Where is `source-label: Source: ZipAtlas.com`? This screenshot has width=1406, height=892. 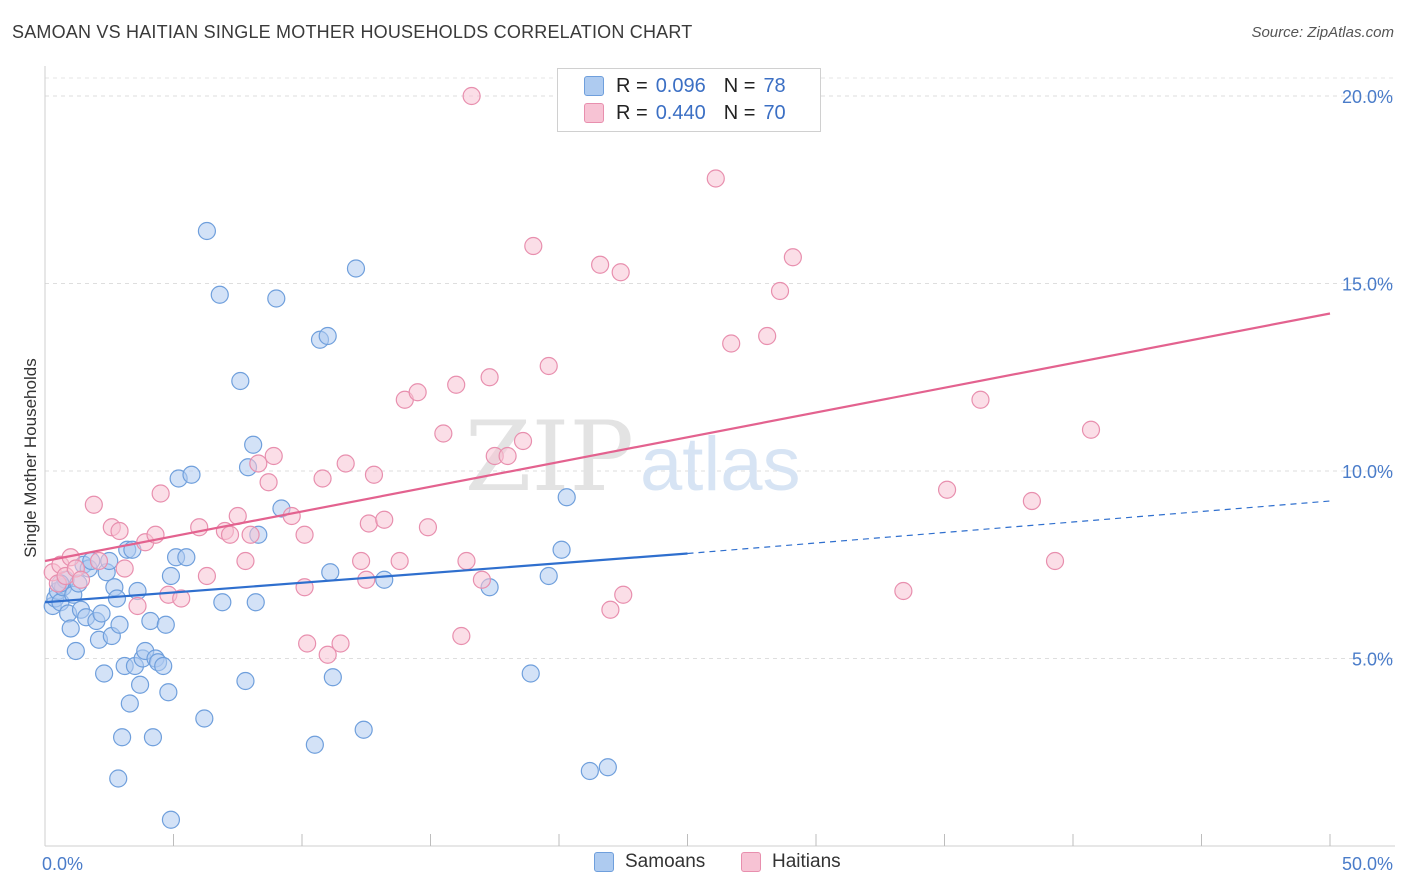 source-label: Source: ZipAtlas.com is located at coordinates (1322, 32).